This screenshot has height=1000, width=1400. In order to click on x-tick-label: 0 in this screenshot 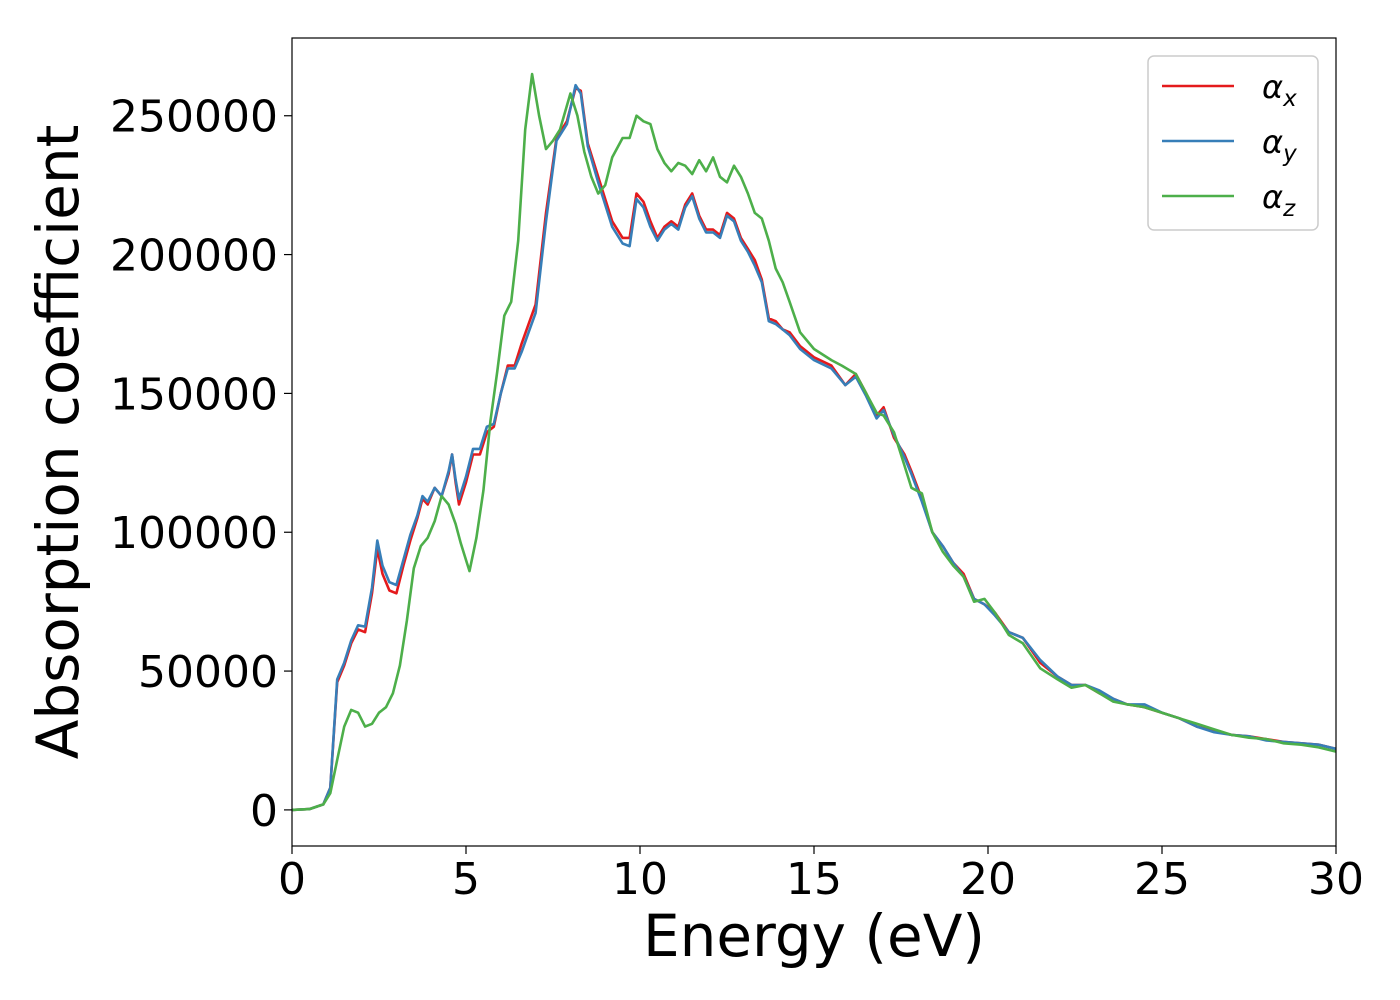, I will do `click(292, 879)`.